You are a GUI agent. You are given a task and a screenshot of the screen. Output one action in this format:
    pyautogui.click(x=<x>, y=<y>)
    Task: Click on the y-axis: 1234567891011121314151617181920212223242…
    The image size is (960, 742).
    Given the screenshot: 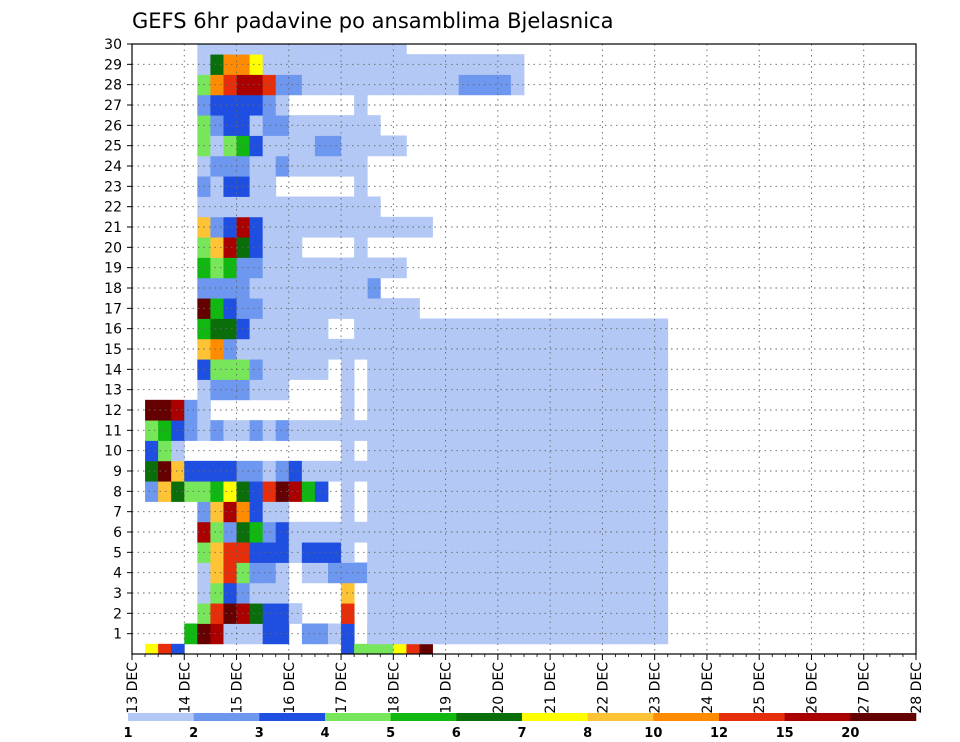 What is the action you would take?
    pyautogui.click(x=118, y=340)
    